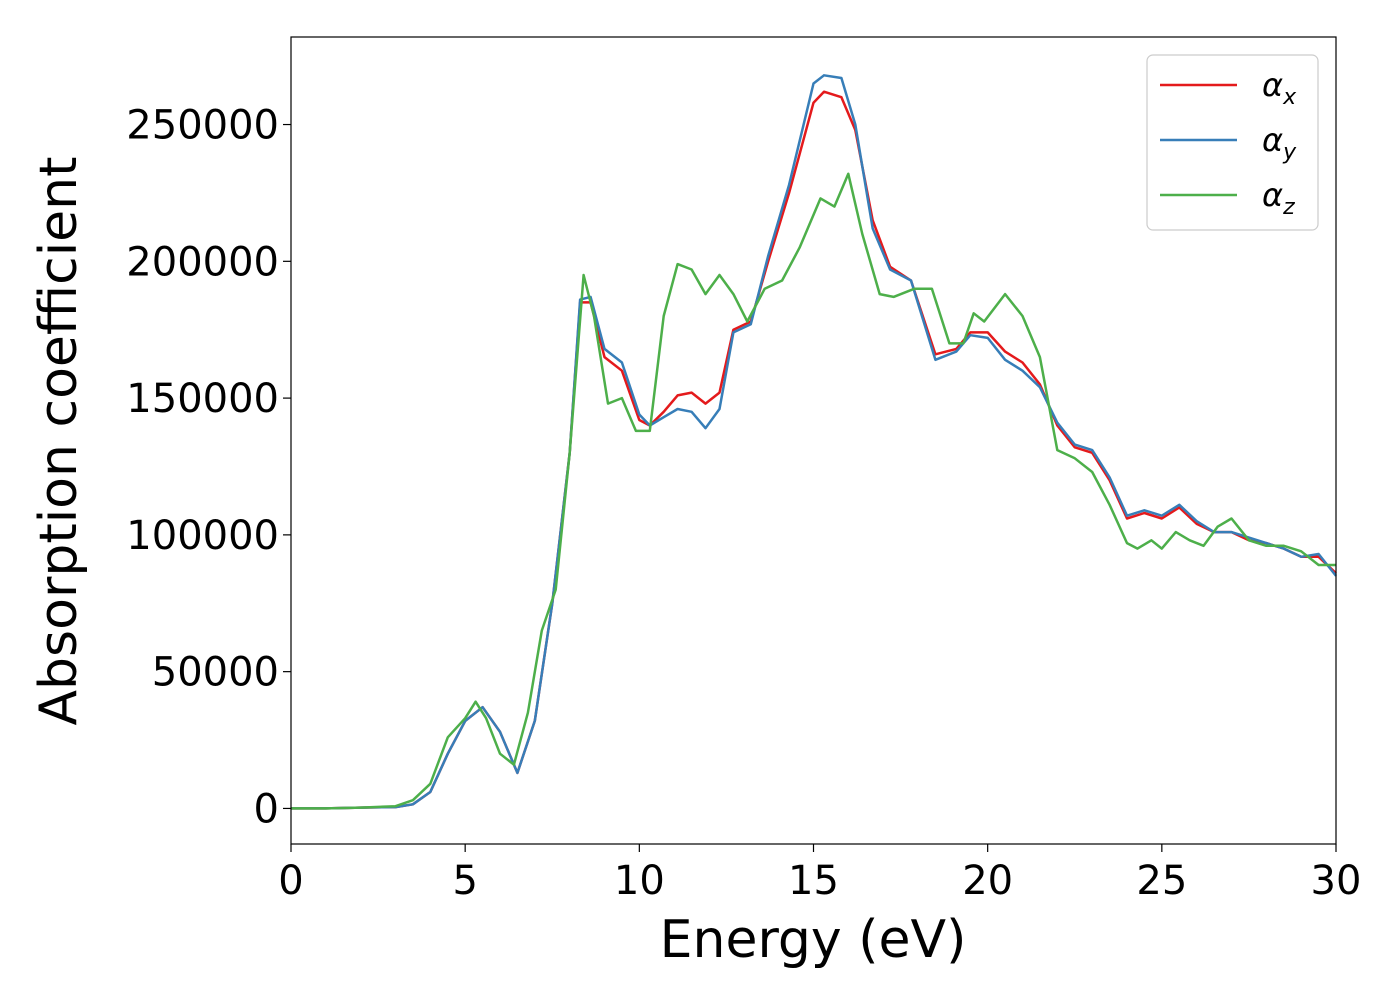 The height and width of the screenshot is (1005, 1400). Describe the element at coordinates (813, 881) in the screenshot. I see `x-tick-label: 15` at that location.